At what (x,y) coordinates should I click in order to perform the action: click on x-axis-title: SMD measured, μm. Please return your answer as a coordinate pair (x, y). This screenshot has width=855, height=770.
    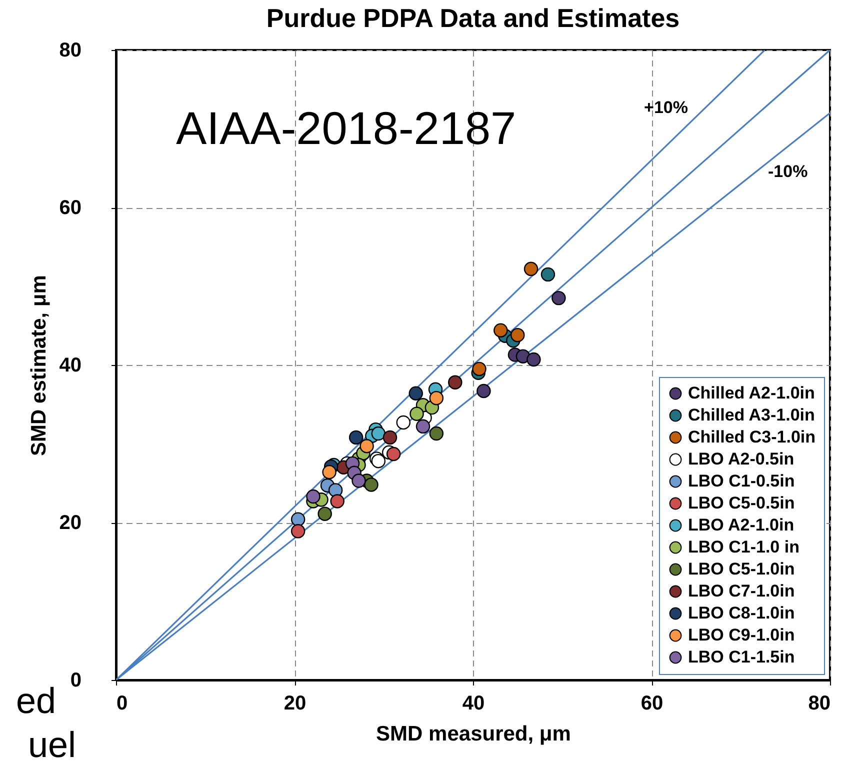
    Looking at the image, I should click on (473, 734).